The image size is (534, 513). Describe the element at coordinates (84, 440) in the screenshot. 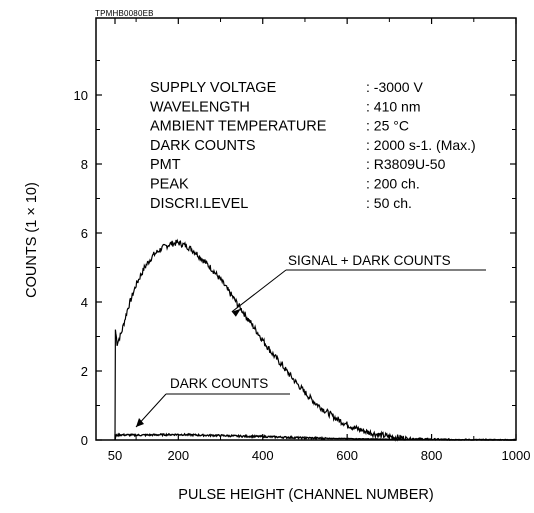

I see `y-tick-label: 0` at that location.